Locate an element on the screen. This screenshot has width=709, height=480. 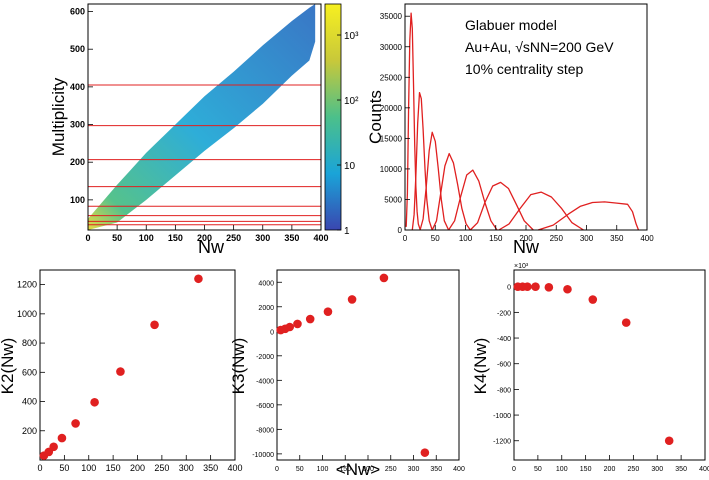
y-tick-label: 10000 is located at coordinates (391, 169).